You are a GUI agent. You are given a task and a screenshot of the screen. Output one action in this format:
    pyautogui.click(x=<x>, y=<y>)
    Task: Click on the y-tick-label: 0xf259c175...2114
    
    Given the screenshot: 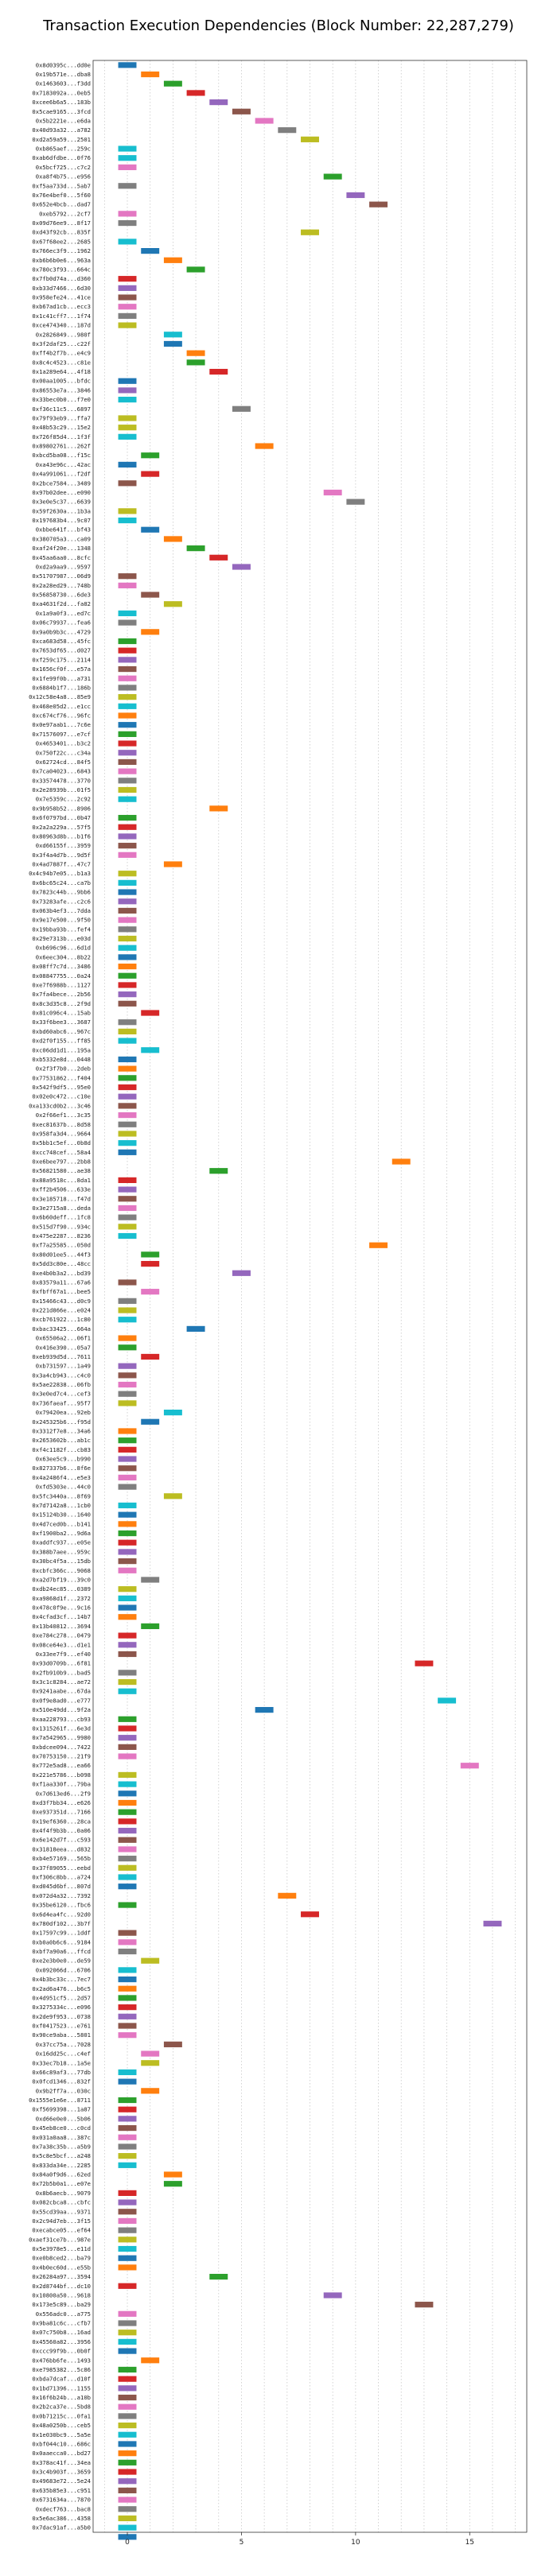 What is the action you would take?
    pyautogui.click(x=61, y=660)
    